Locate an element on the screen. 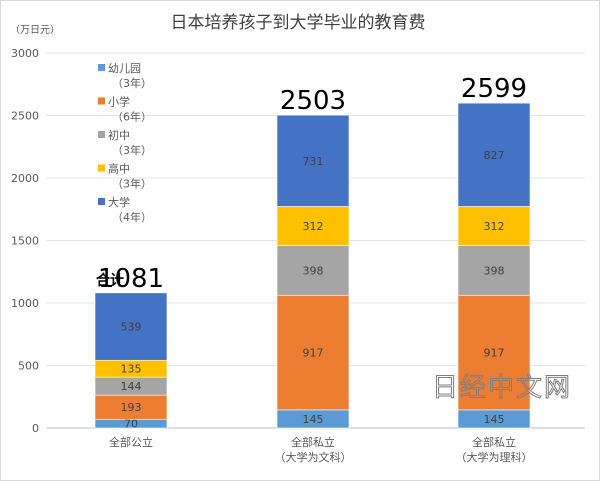  x-category-label: 全部公立 is located at coordinates (131, 442).